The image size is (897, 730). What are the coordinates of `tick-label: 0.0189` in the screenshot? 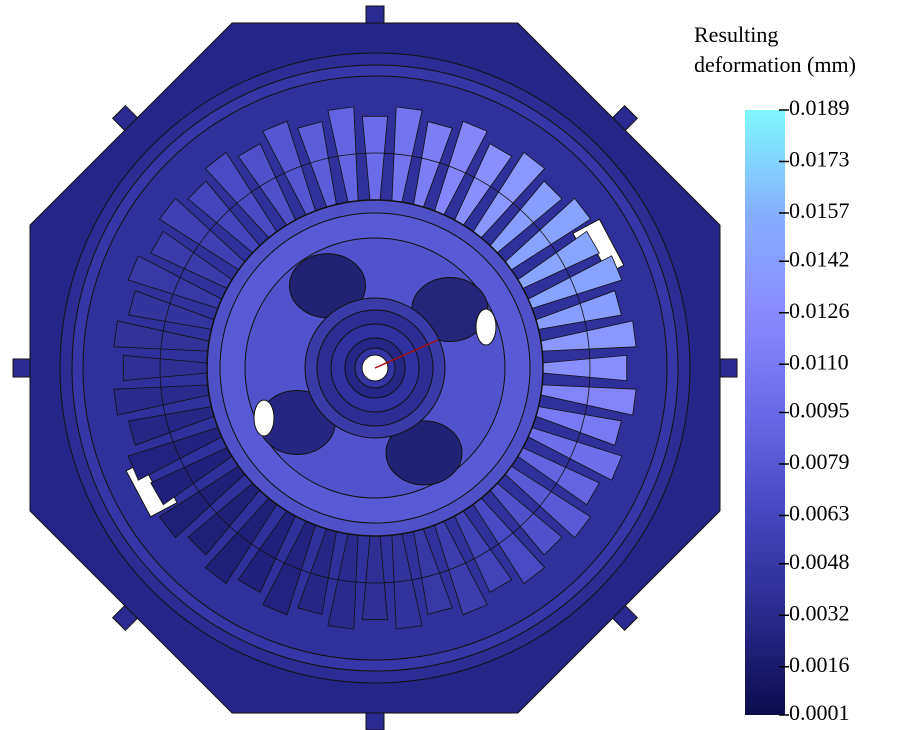 It's located at (819, 107).